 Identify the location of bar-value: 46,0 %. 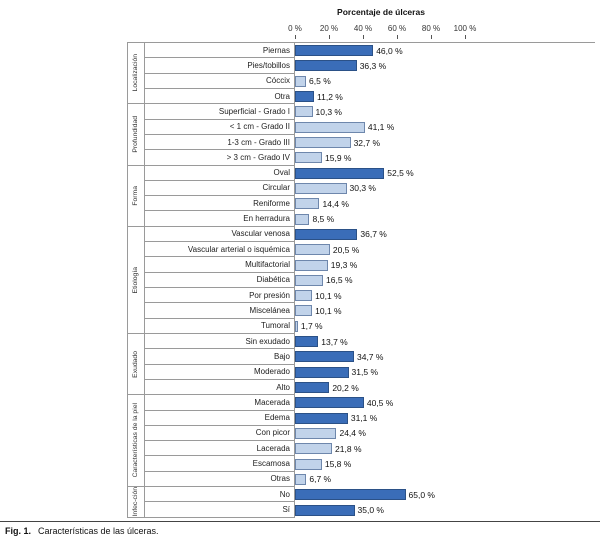
(389, 50).